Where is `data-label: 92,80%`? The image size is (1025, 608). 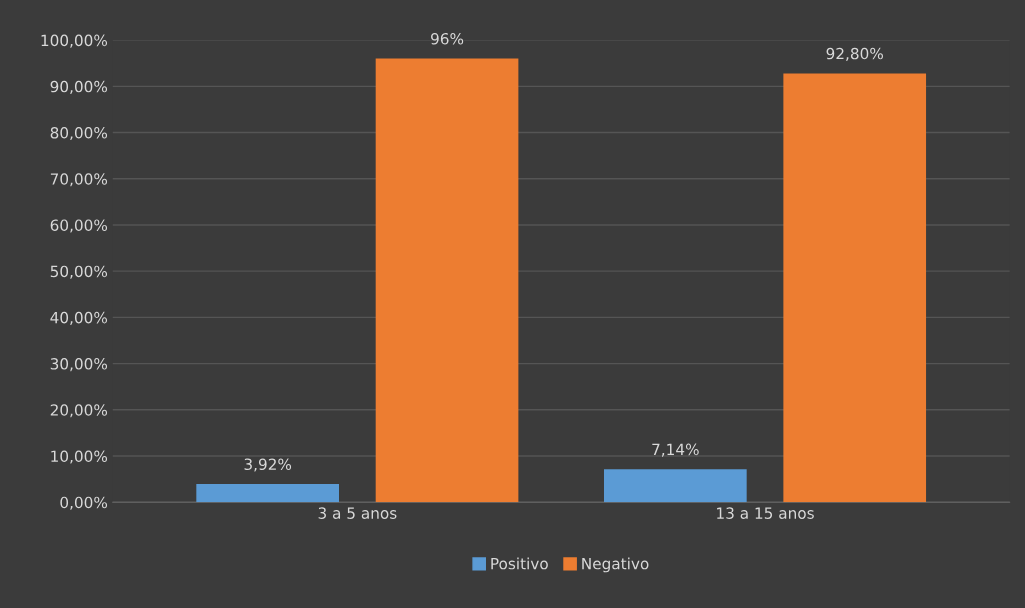 data-label: 92,80% is located at coordinates (854, 54).